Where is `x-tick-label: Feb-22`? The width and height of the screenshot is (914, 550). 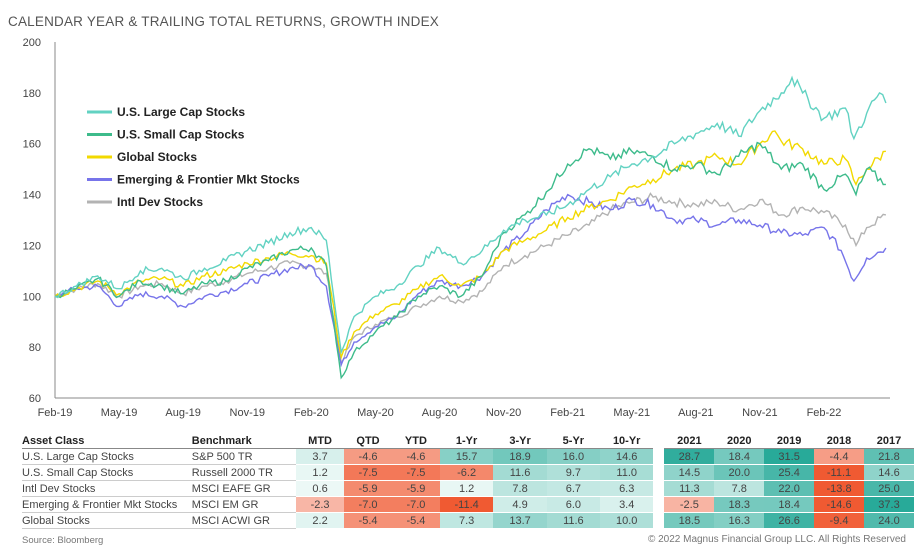
x-tick-label: Feb-22 is located at coordinates (824, 413).